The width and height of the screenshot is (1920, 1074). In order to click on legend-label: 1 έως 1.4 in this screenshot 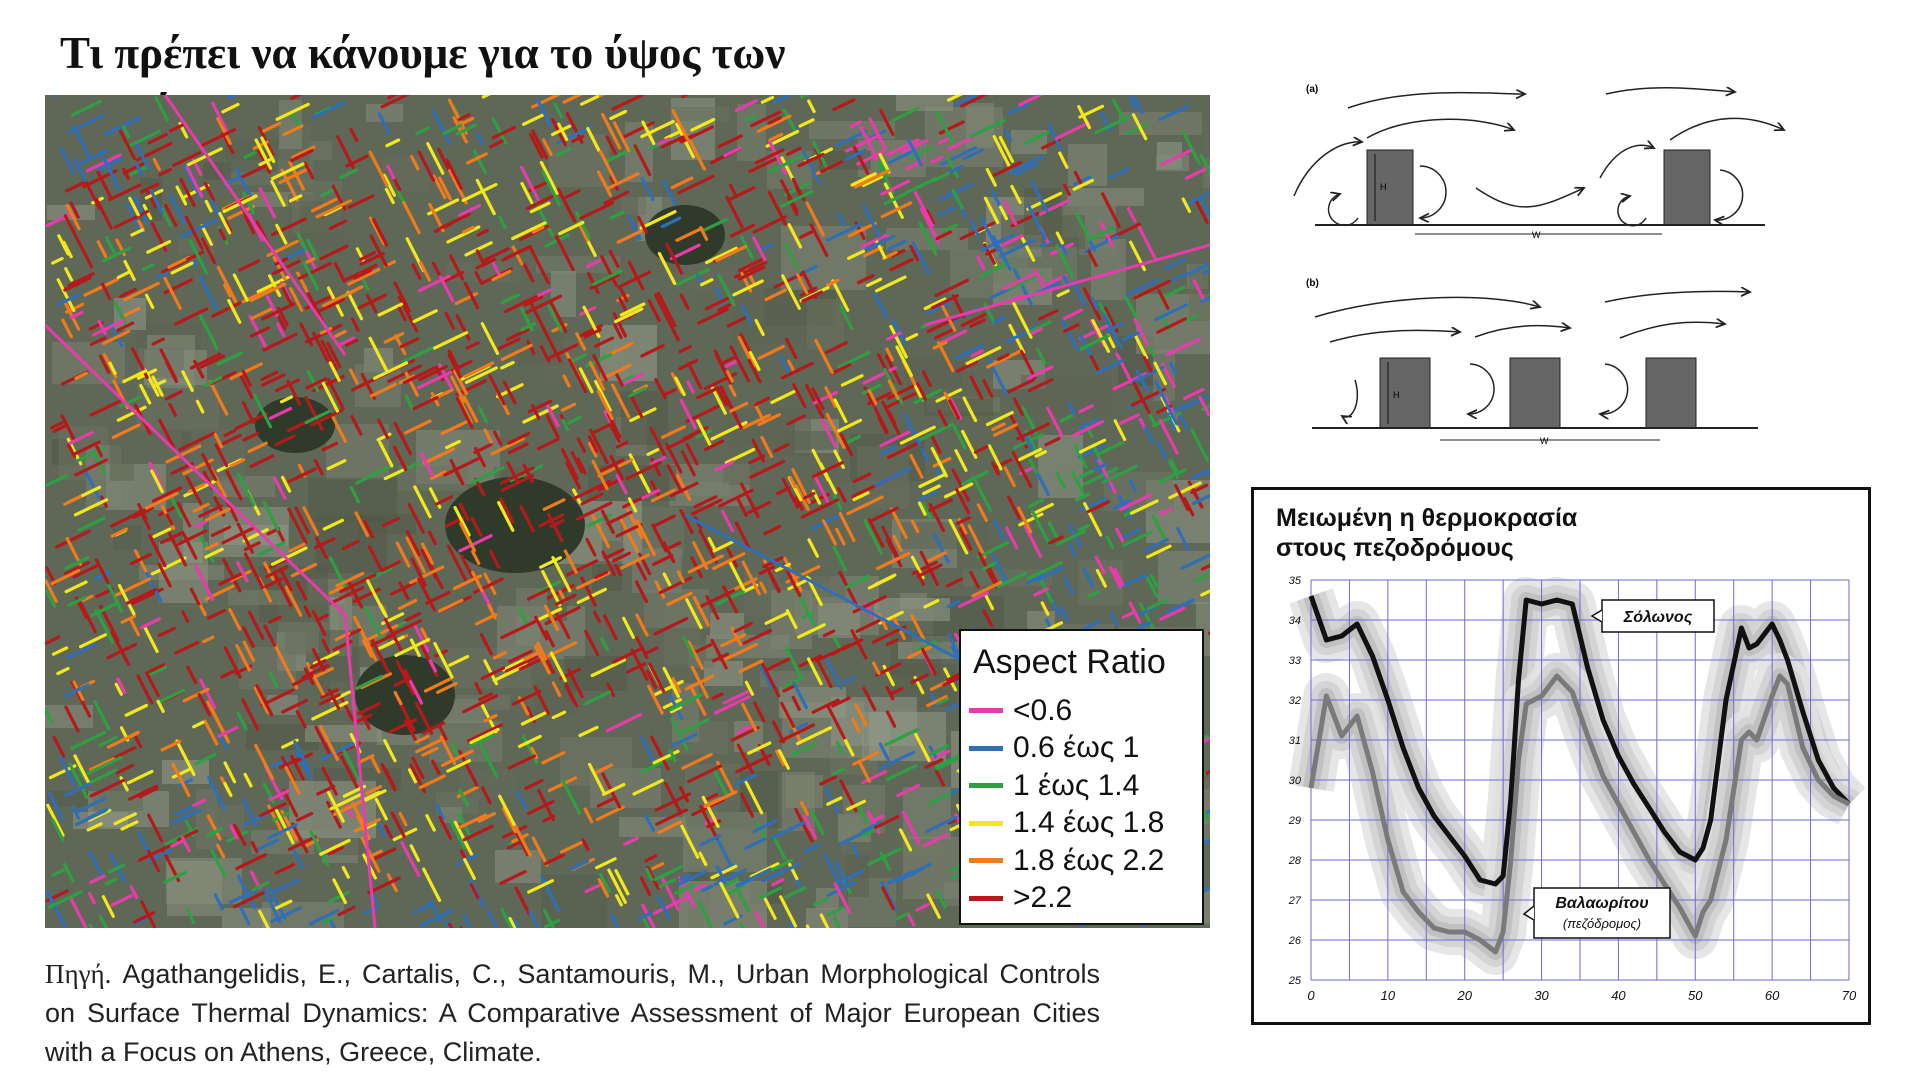, I will do `click(1076, 785)`.